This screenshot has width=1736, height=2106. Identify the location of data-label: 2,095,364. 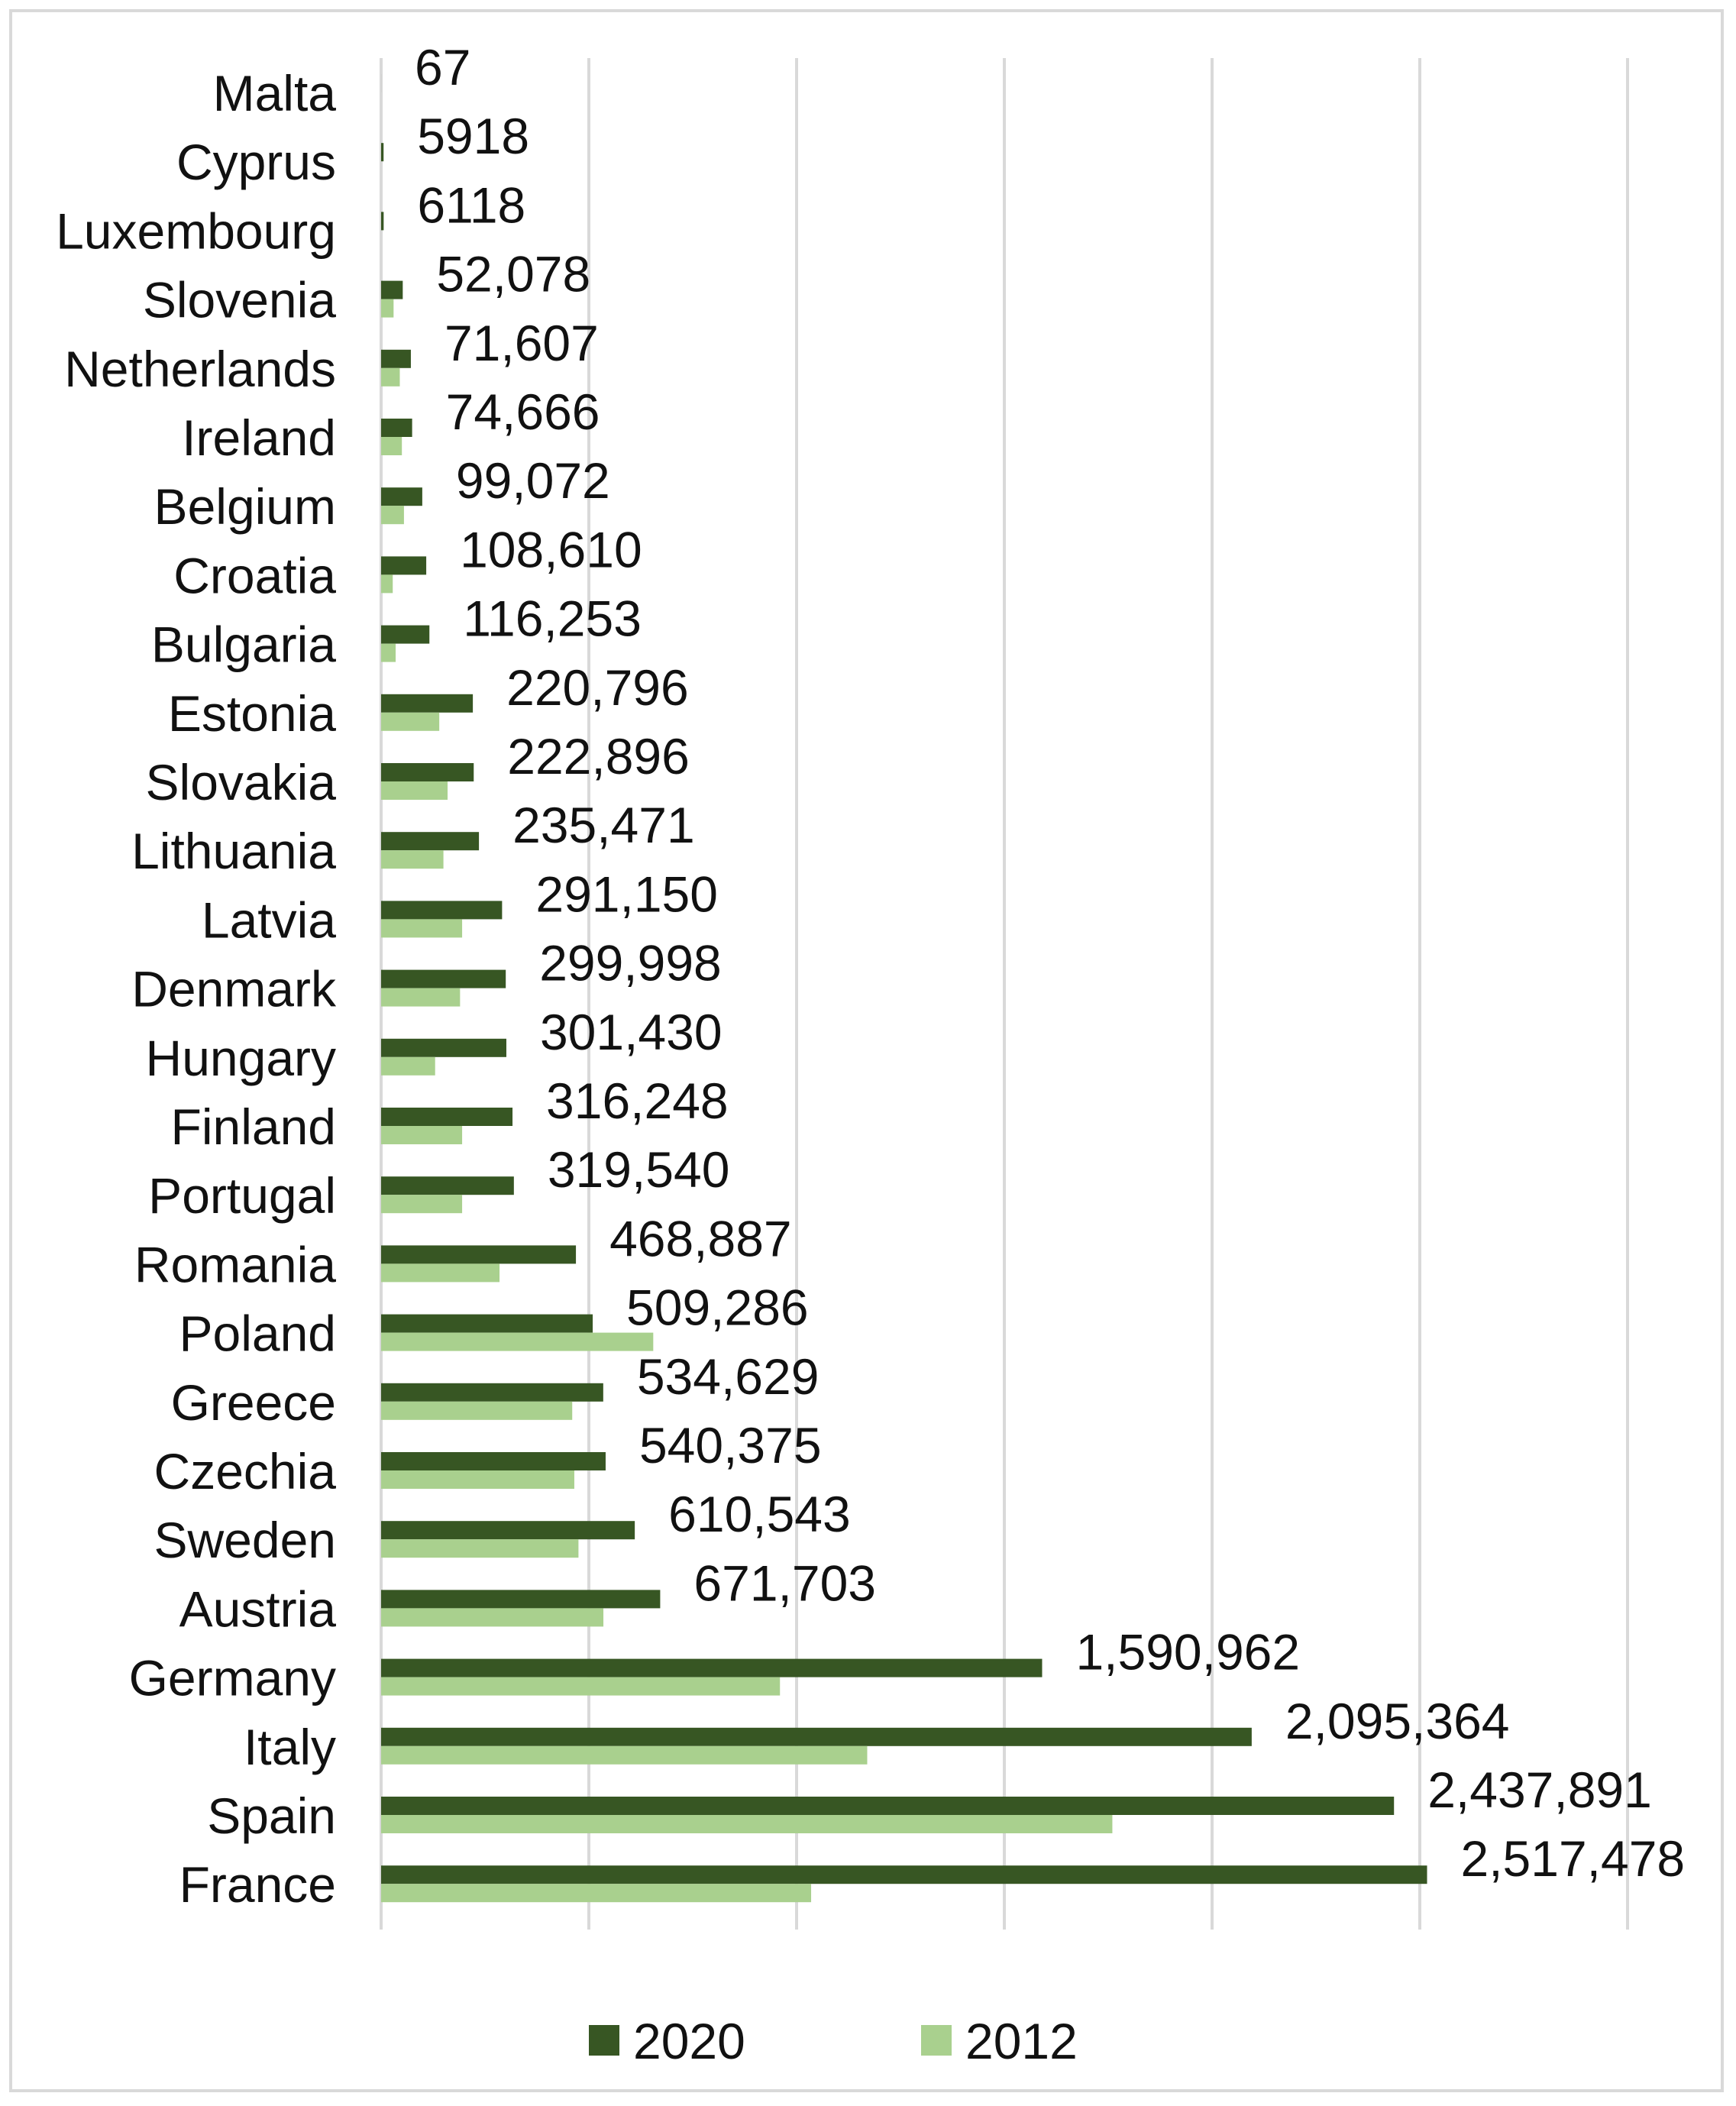
(1397, 1721).